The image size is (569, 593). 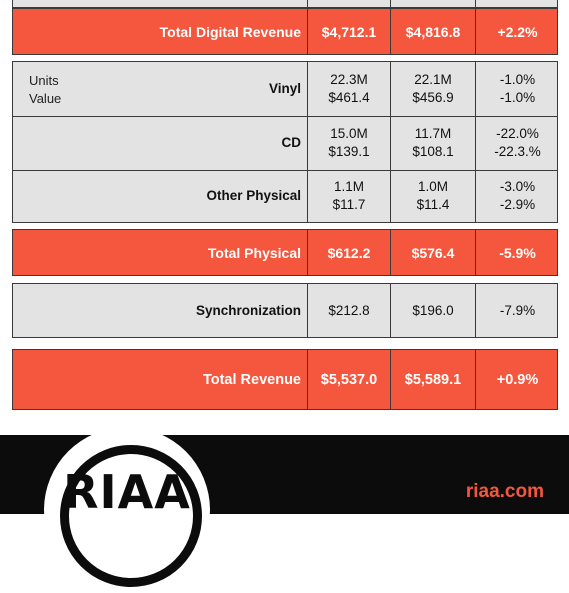 What do you see at coordinates (433, 204) in the screenshot?
I see `year2-value: $11.4` at bounding box center [433, 204].